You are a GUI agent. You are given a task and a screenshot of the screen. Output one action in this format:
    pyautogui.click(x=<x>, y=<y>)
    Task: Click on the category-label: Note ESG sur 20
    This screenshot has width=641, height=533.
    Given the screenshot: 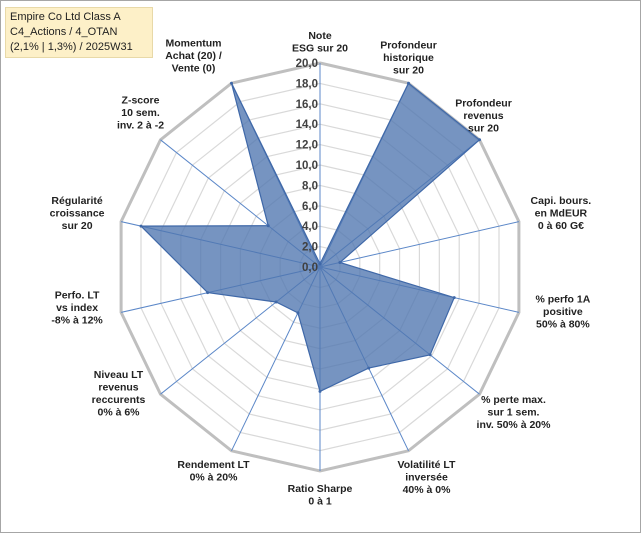 What is the action you would take?
    pyautogui.click(x=320, y=42)
    